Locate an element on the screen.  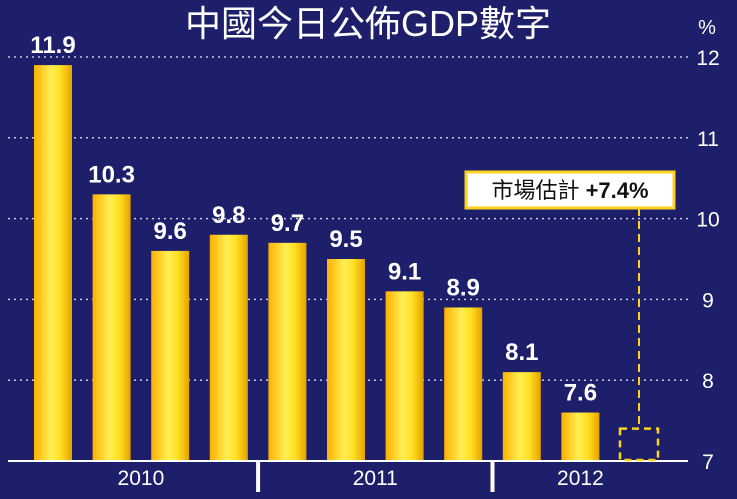
value-label: 9.7 is located at coordinates (287, 223).